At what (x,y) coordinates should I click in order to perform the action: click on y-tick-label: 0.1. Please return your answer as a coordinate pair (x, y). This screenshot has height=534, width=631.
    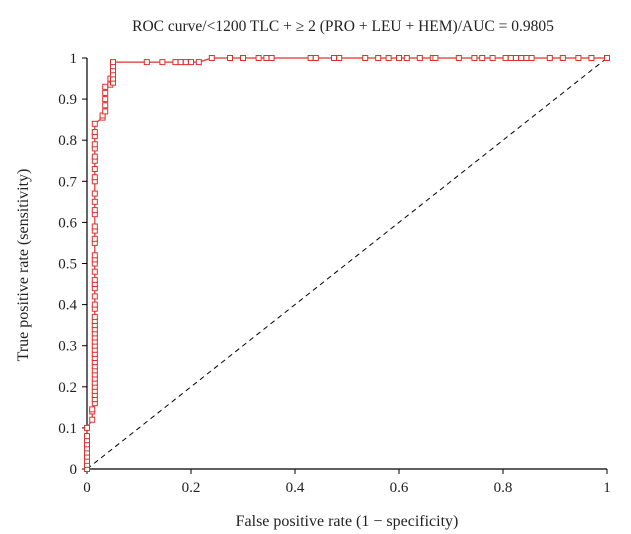
    Looking at the image, I should click on (67, 429).